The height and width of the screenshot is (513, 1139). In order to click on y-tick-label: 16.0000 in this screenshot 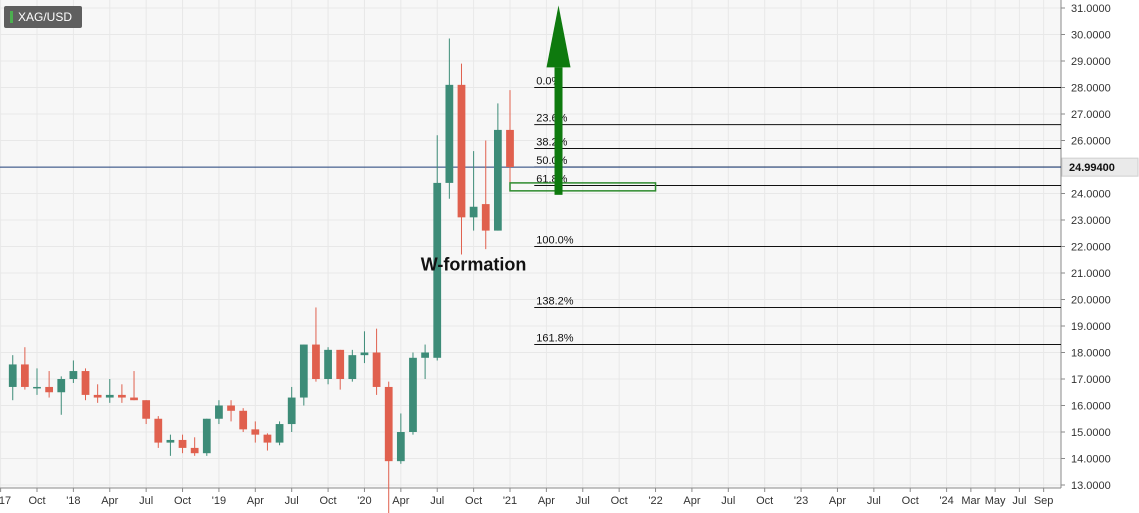, I will do `click(1091, 407)`.